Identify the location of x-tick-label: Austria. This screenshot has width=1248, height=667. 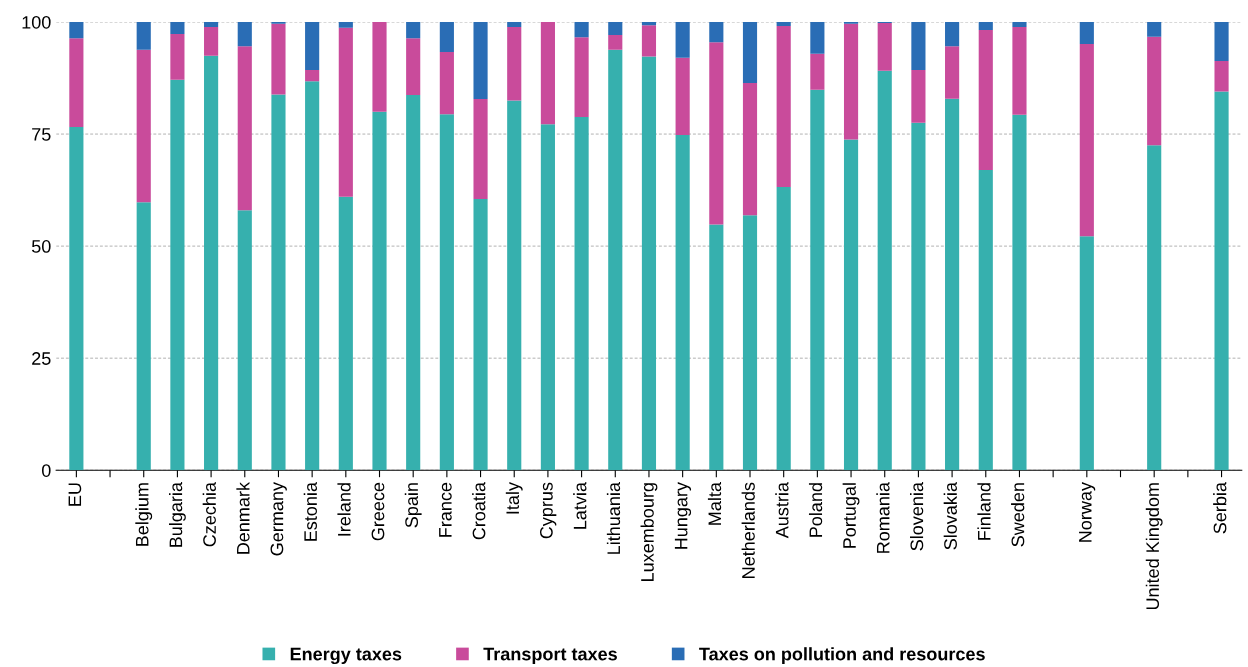
(782, 510).